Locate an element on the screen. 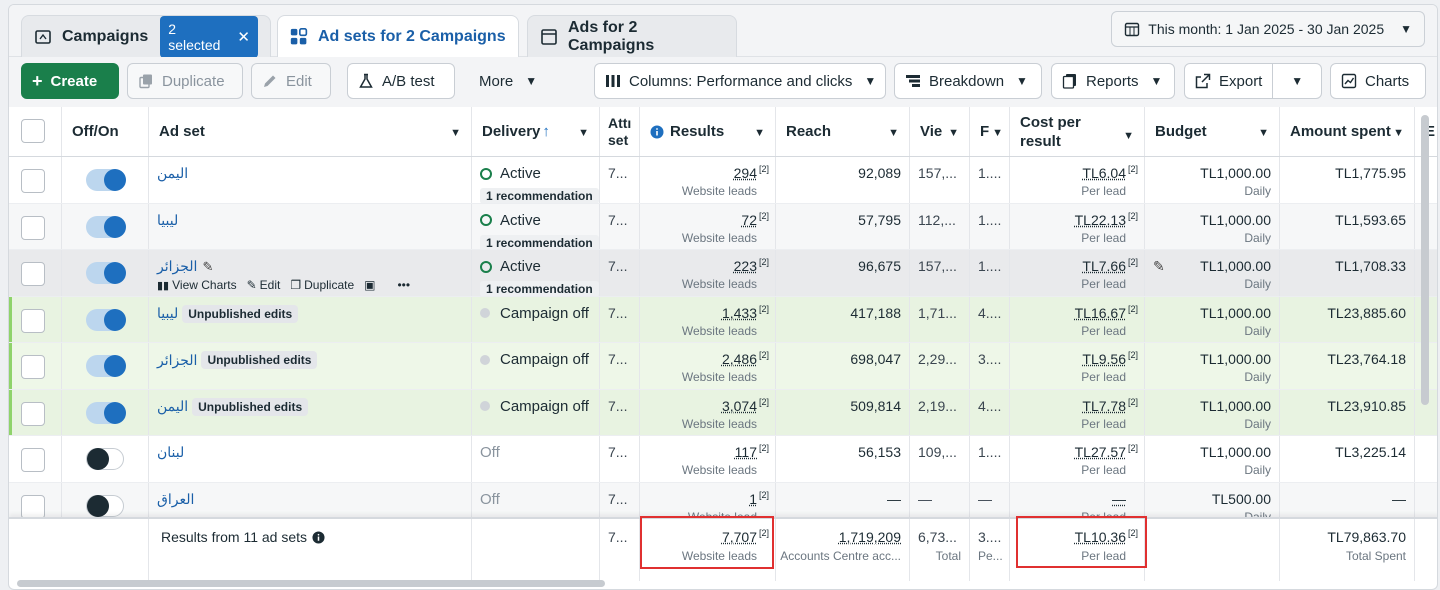 The height and width of the screenshot is (590, 1440). results-value: 2,486 is located at coordinates (739, 359).